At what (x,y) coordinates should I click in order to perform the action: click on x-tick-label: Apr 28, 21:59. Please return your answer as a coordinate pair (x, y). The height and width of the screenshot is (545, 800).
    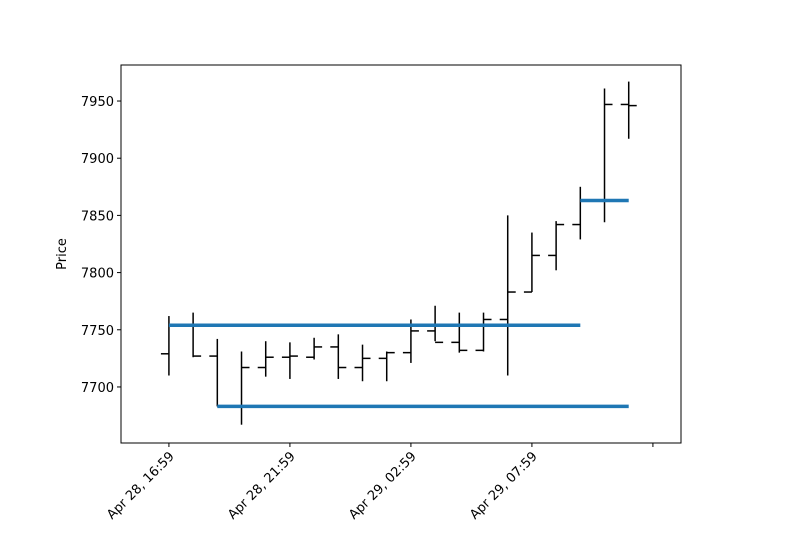
    Looking at the image, I should click on (261, 485).